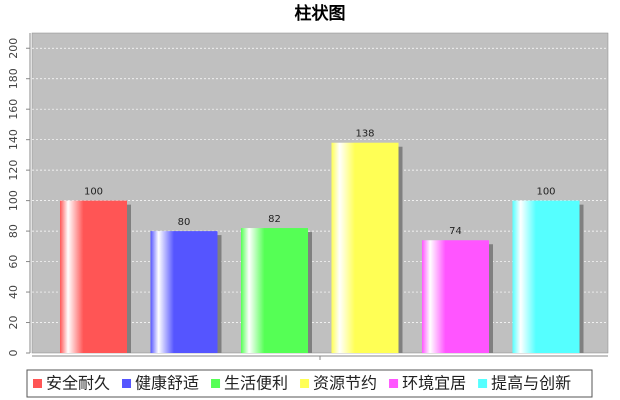  I want to click on y-tick-label: 40, so click(13, 292).